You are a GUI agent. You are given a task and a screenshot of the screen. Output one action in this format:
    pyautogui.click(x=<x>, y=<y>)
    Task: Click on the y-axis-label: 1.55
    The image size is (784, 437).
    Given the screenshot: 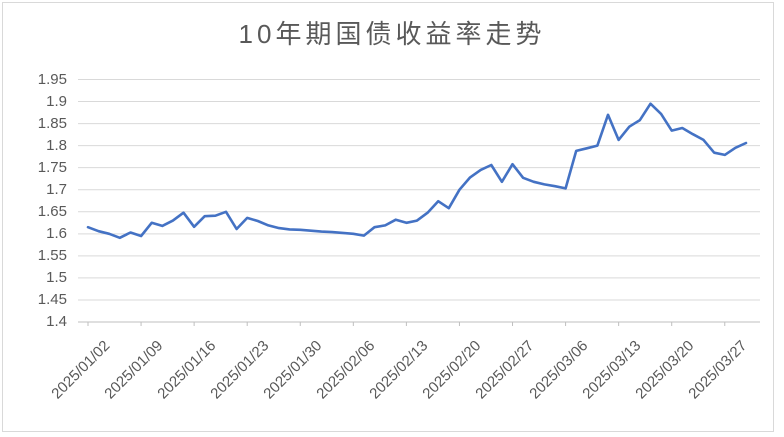 What is the action you would take?
    pyautogui.click(x=52, y=255)
    